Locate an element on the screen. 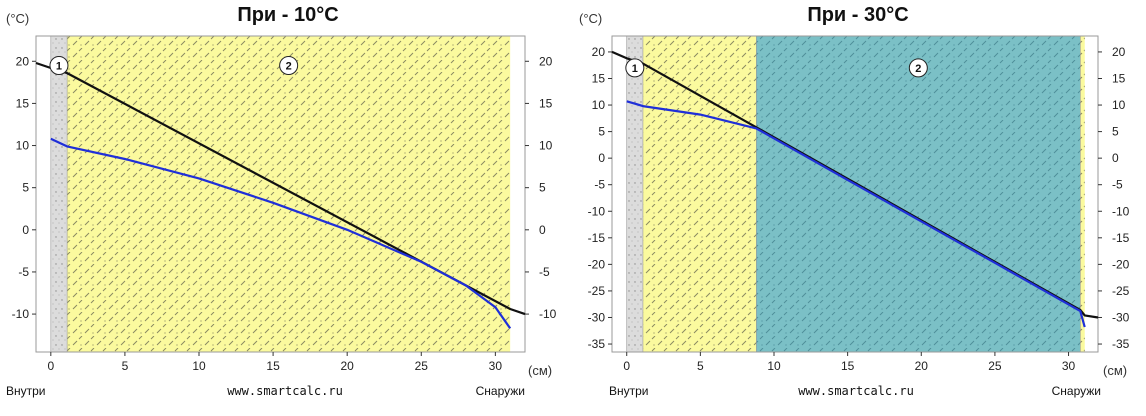 Image resolution: width=1146 pixels, height=416 pixels. y-tick-label-right: -20 is located at coordinates (1121, 264).